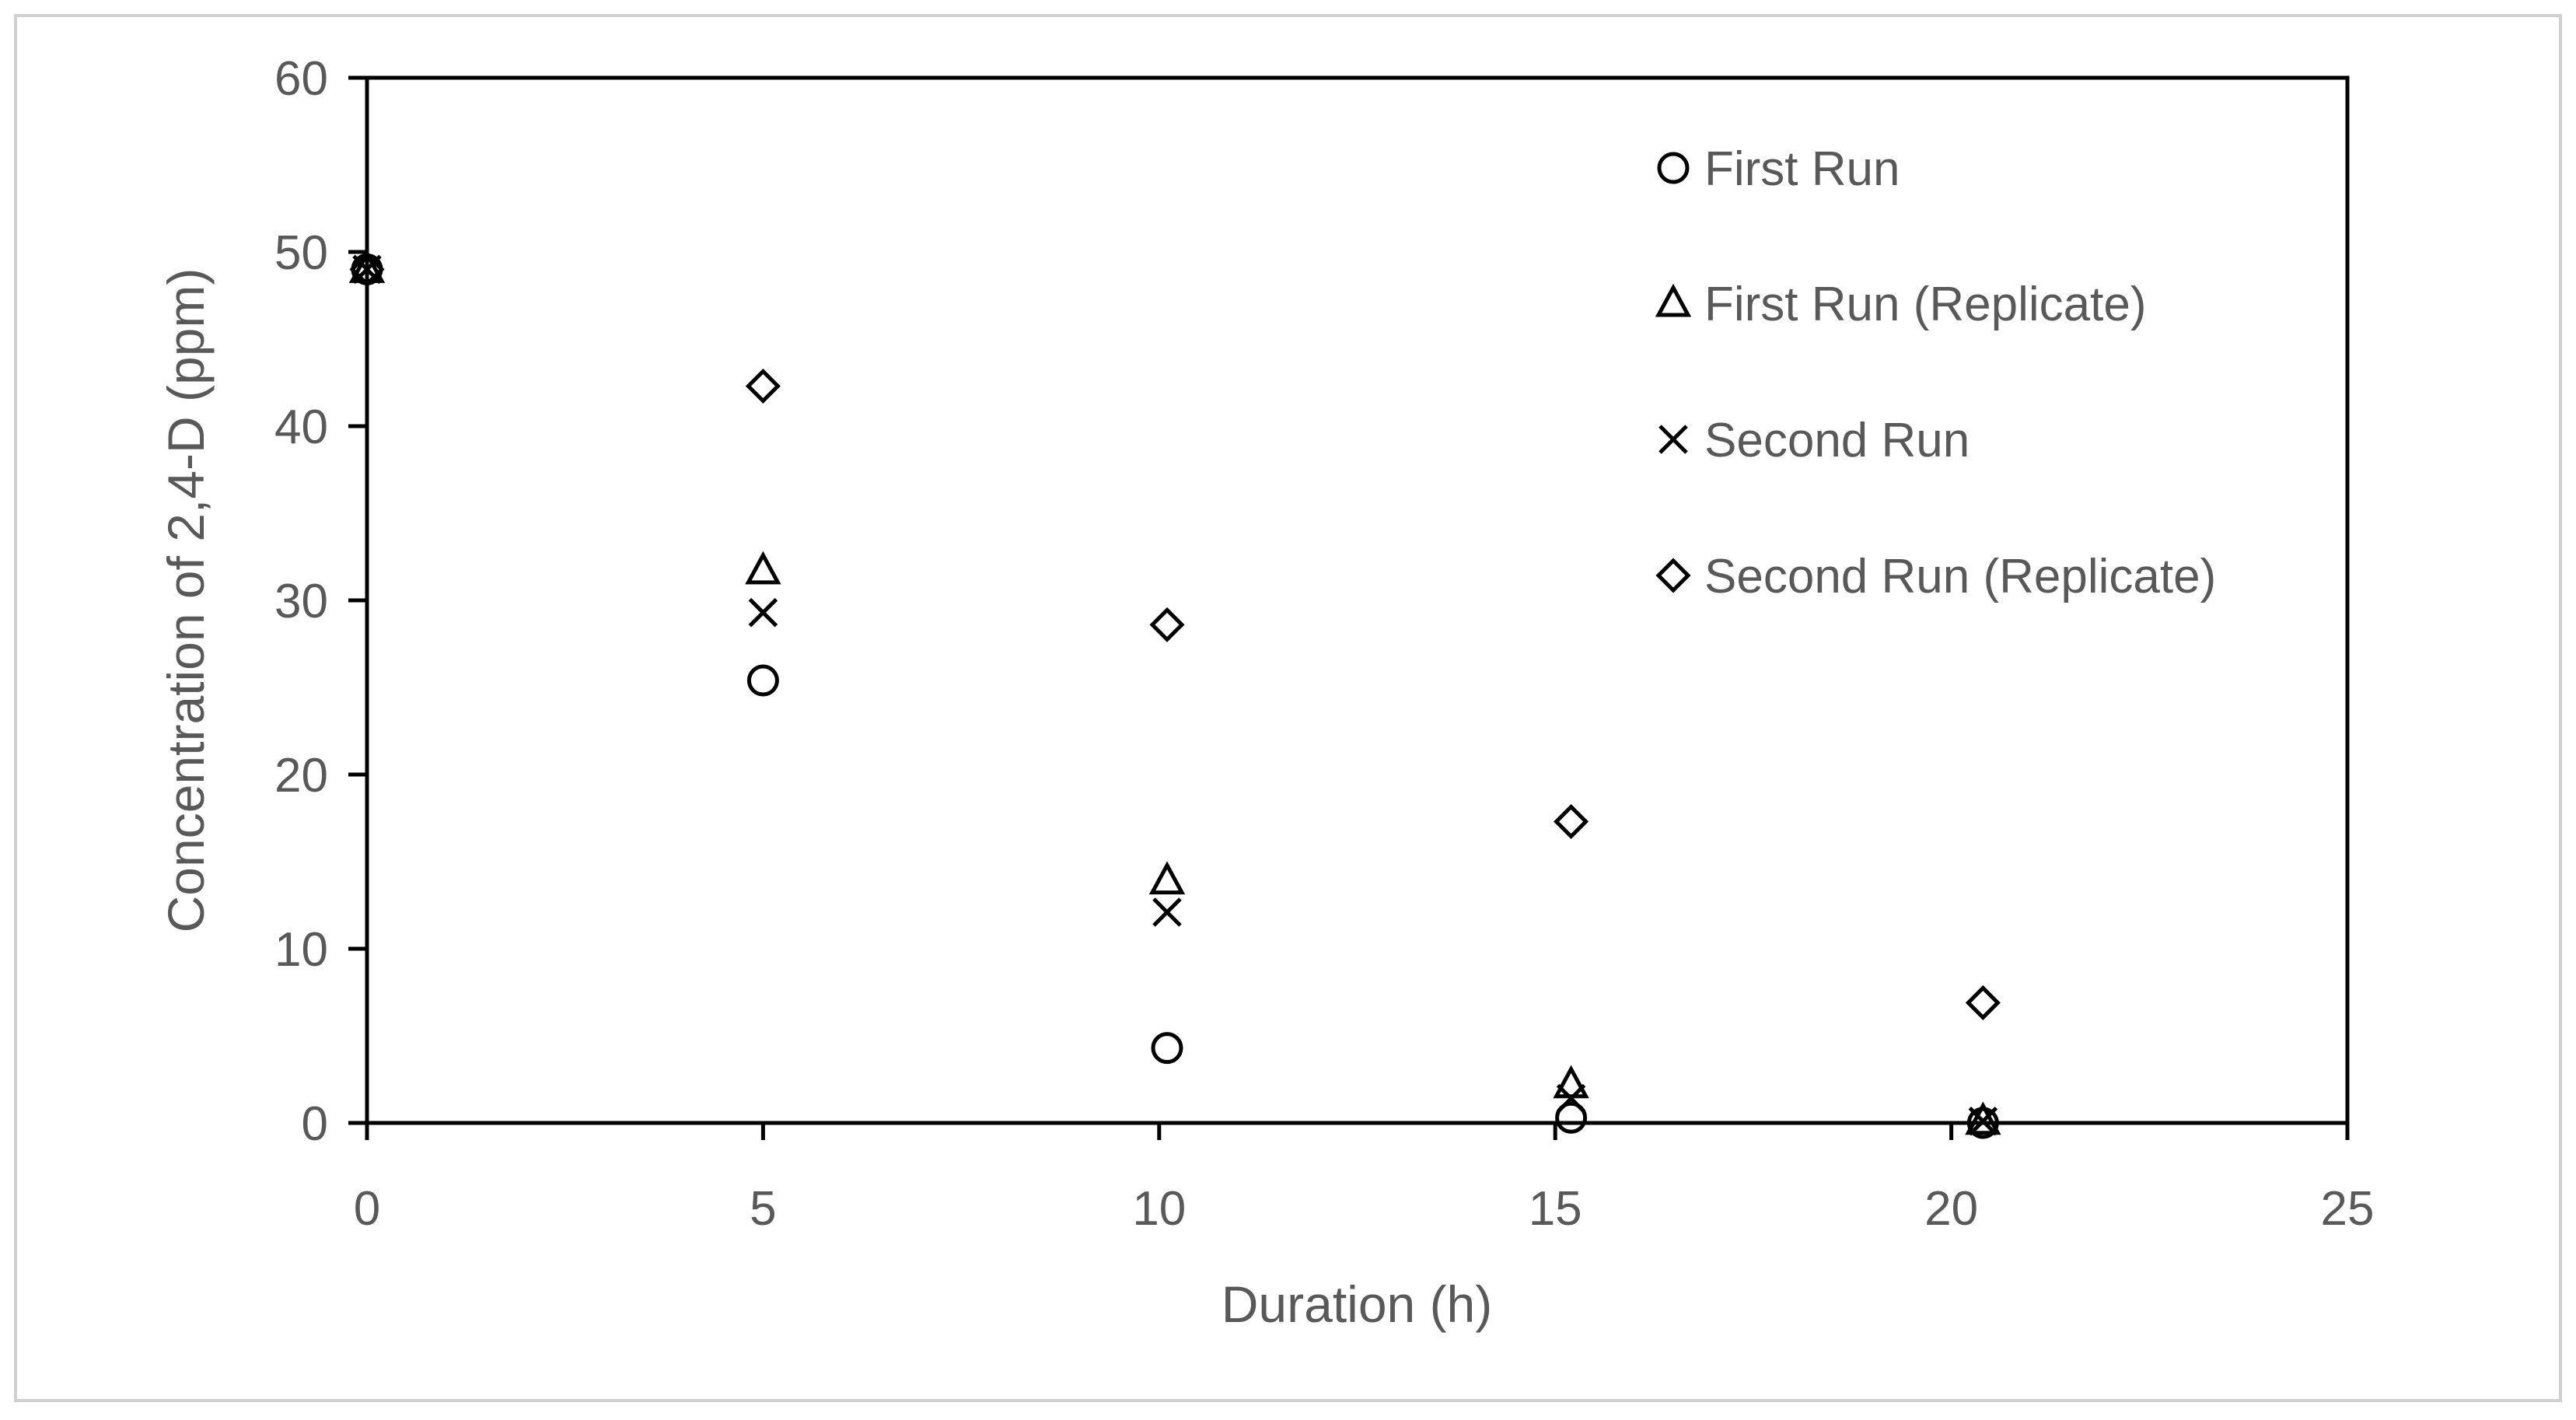 Image resolution: width=2576 pixels, height=1420 pixels. I want to click on x-tick-label: 0, so click(367, 1209).